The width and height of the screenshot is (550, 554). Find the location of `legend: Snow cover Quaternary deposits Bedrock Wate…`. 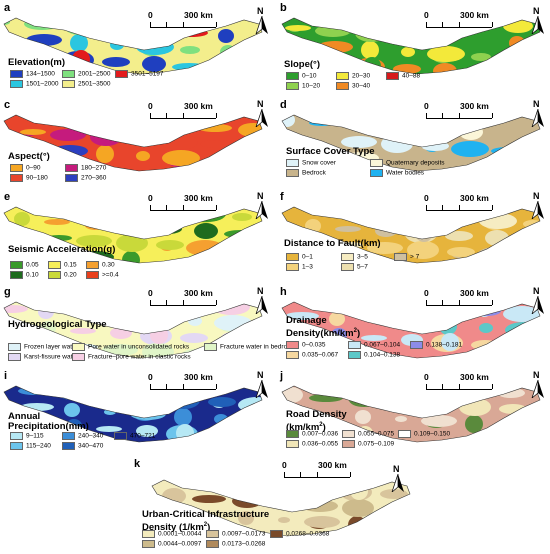

legend: Snow cover Quaternary deposits Bedrock Wate… is located at coordinates (416, 171).